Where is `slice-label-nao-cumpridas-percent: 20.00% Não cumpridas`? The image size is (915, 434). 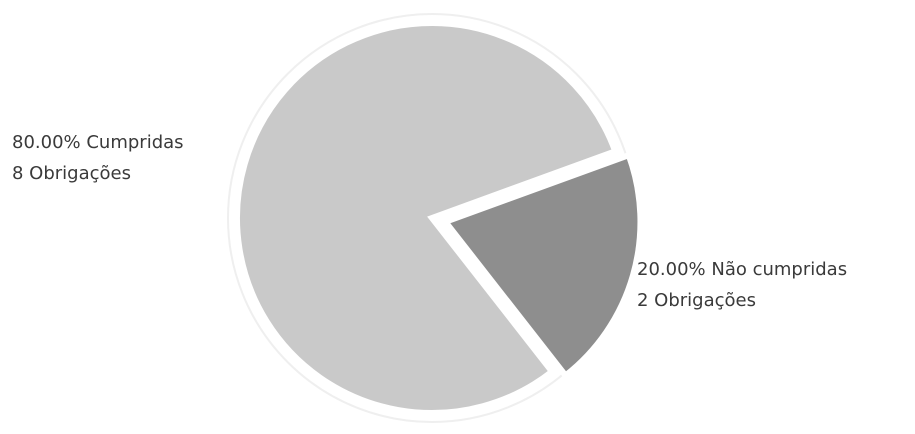
slice-label-nao-cumpridas-percent: 20.00% Não cumpridas is located at coordinates (742, 269).